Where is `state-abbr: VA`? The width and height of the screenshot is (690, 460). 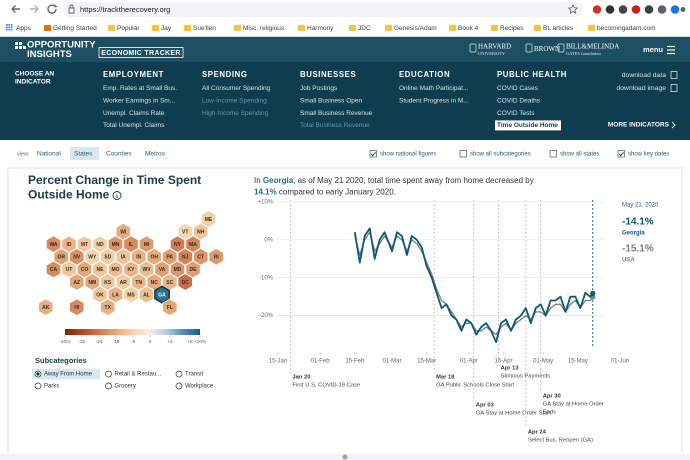 state-abbr: VA is located at coordinates (162, 270).